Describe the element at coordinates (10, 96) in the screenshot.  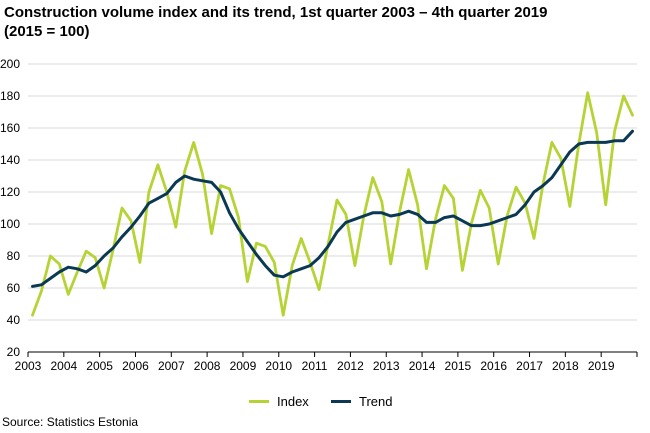
I see `y-tick-label: 180` at that location.